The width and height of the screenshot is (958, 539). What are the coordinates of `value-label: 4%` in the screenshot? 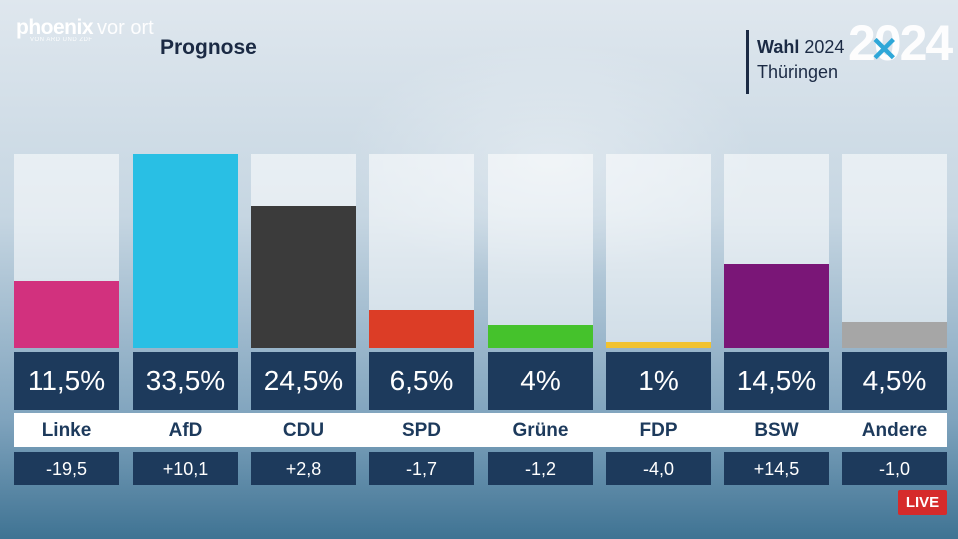 It's located at (540, 381).